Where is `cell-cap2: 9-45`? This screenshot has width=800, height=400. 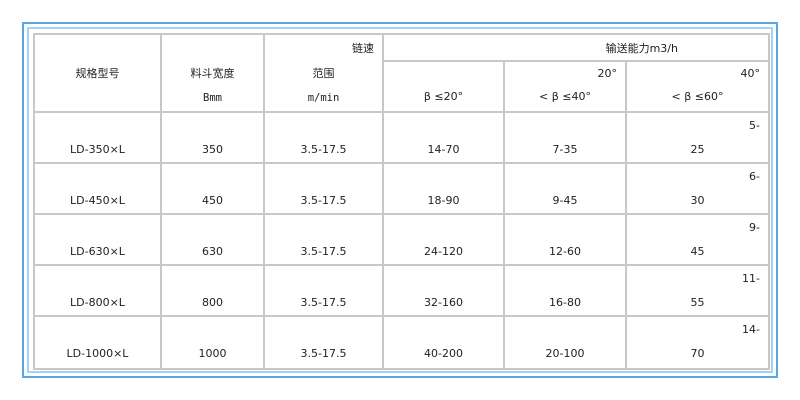 cell-cap2: 9-45 is located at coordinates (565, 188).